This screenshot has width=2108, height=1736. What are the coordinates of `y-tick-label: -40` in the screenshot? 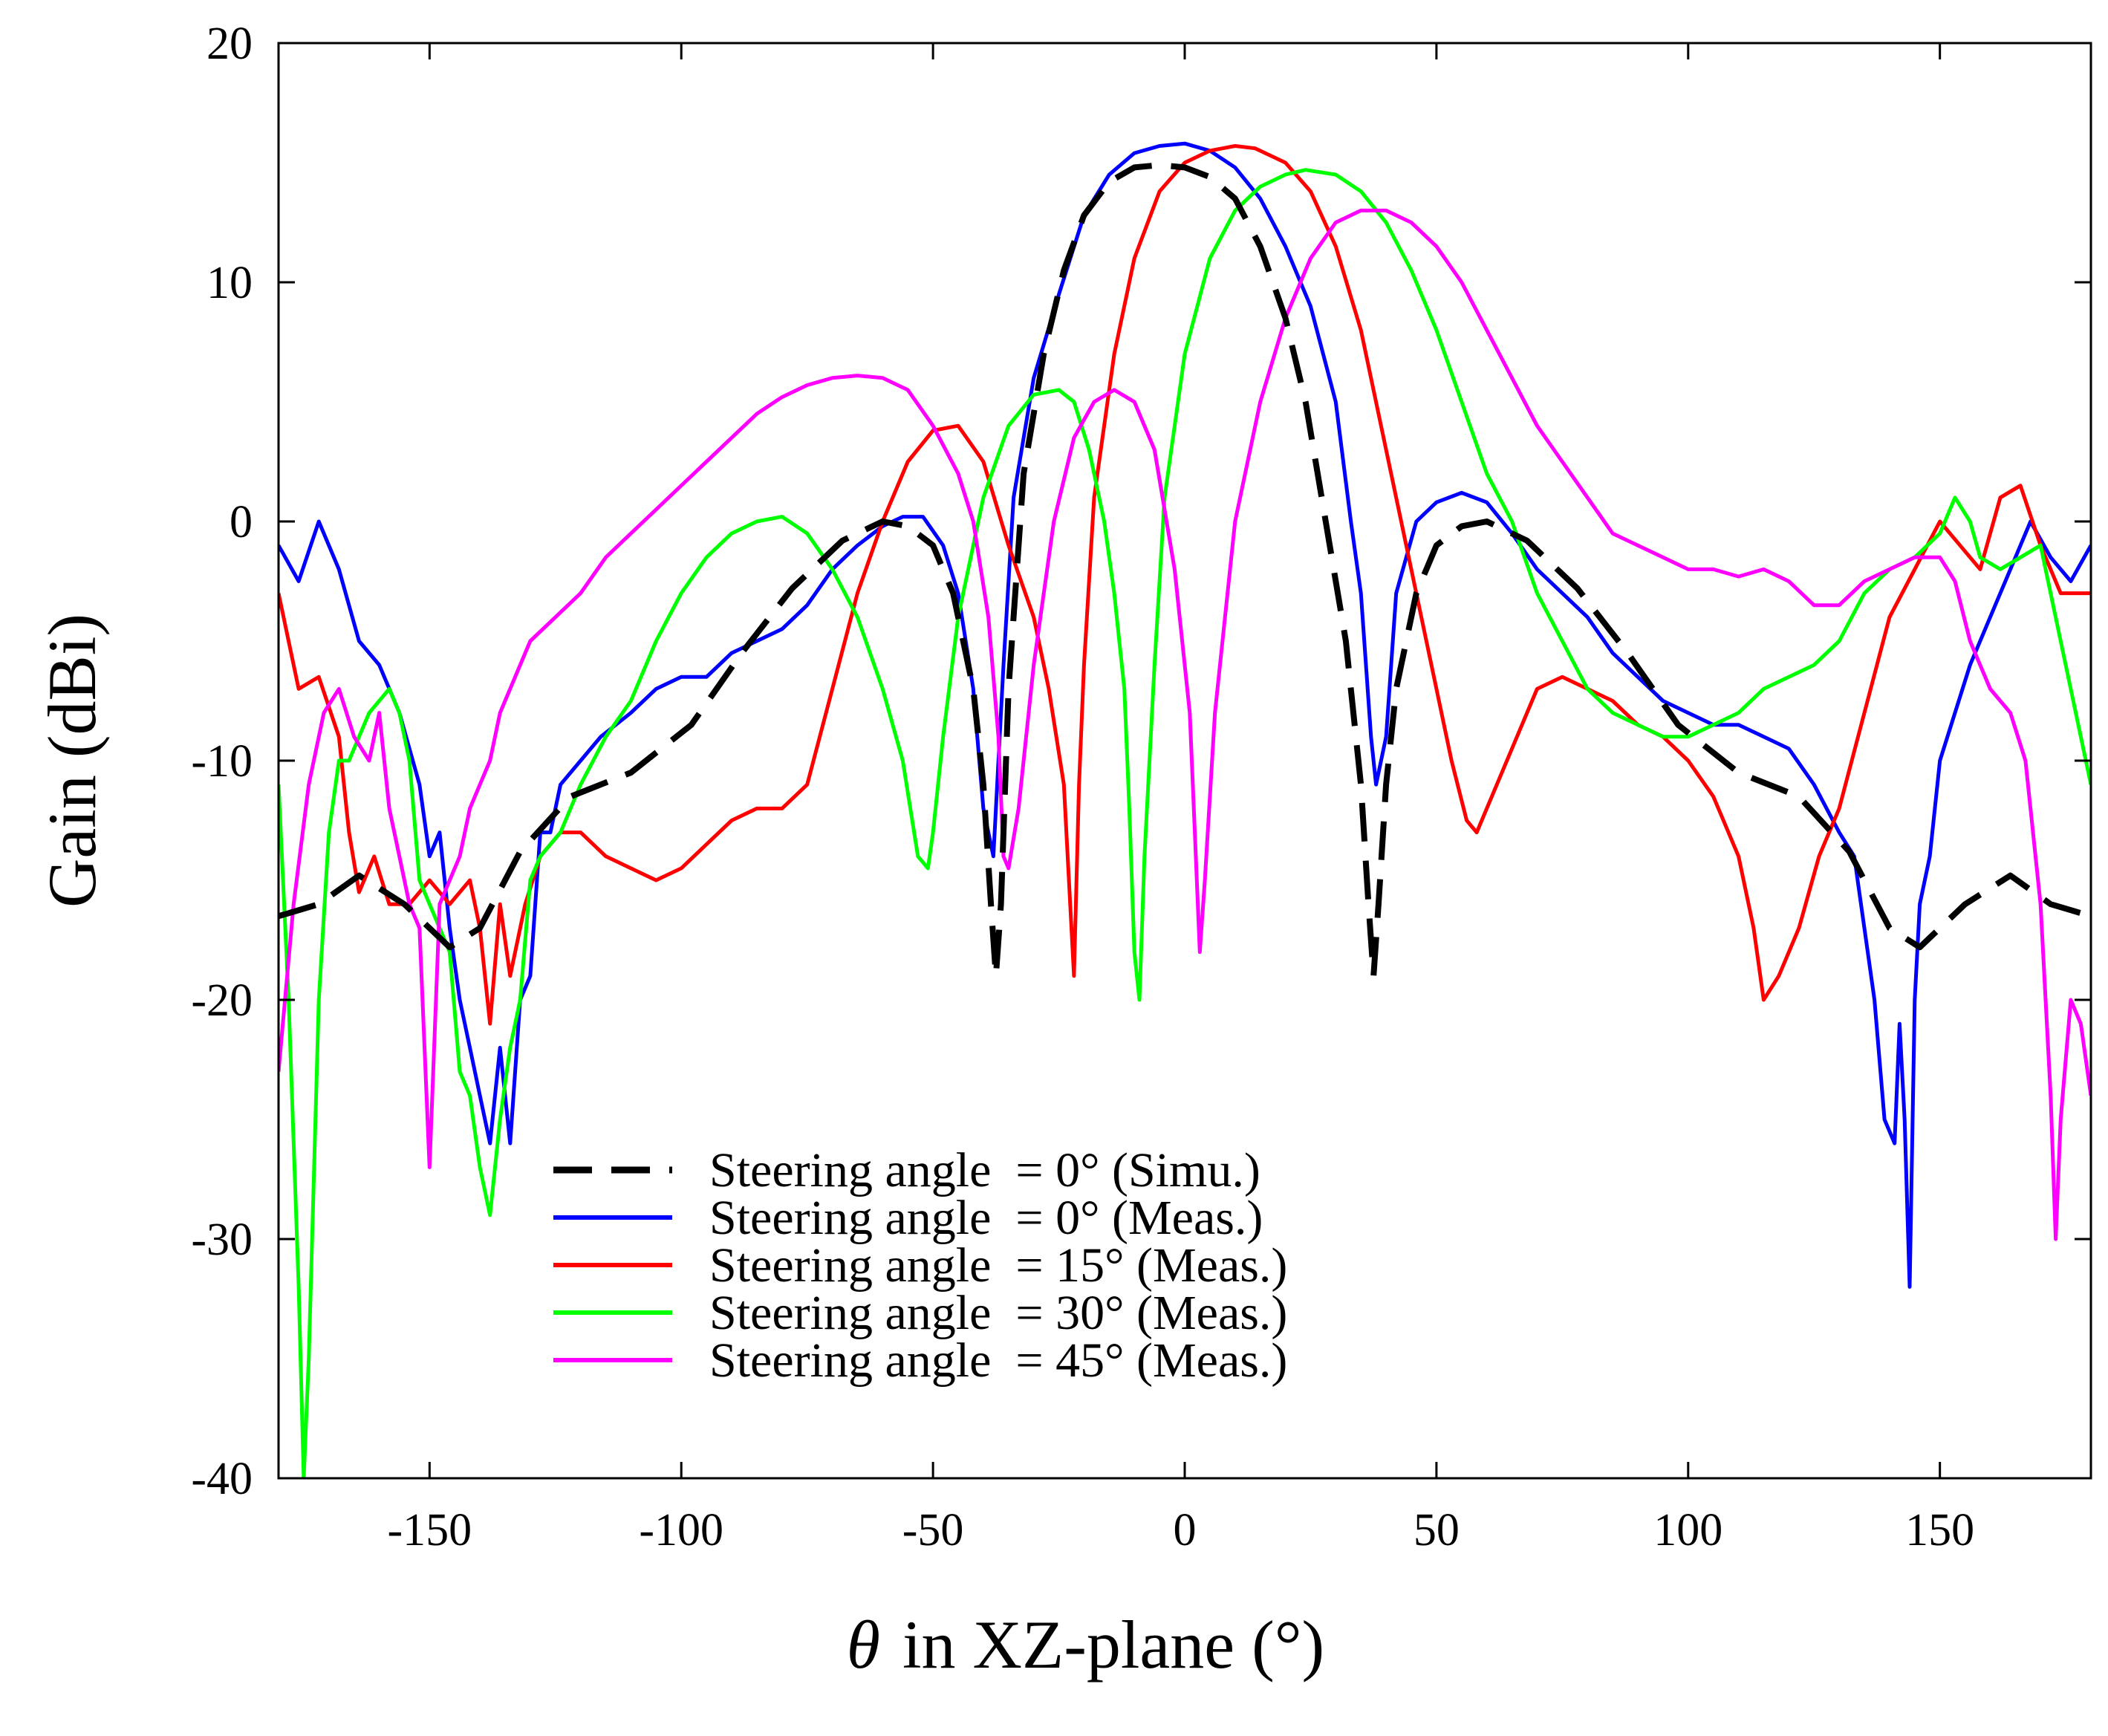 It's located at (222, 1479).